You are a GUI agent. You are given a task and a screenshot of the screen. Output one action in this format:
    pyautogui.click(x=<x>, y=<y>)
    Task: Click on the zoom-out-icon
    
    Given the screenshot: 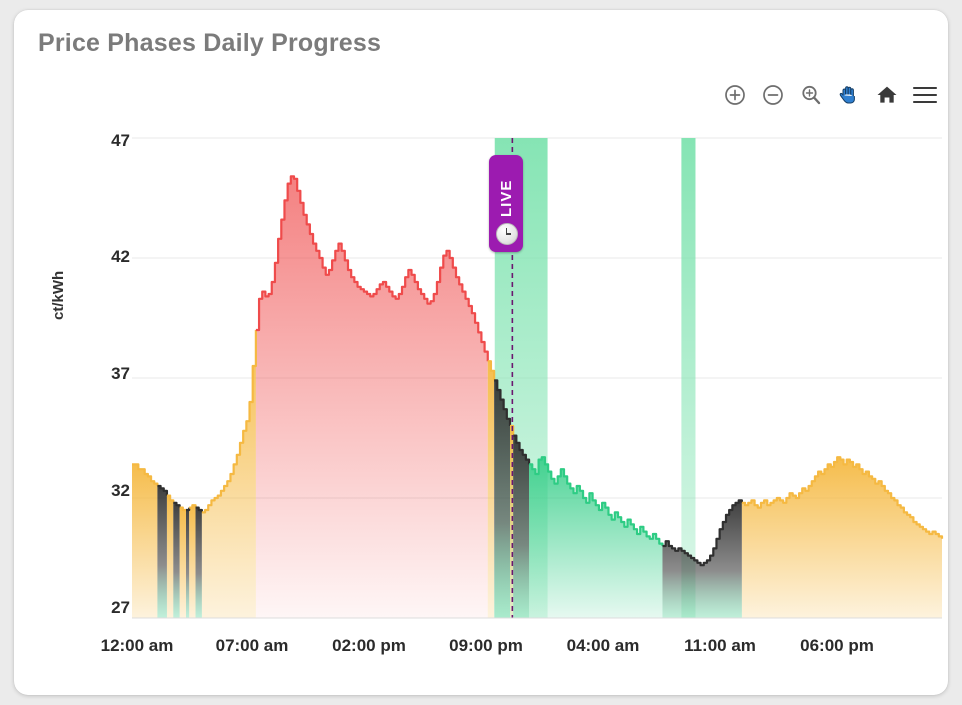 What is the action you would take?
    pyautogui.click(x=773, y=95)
    